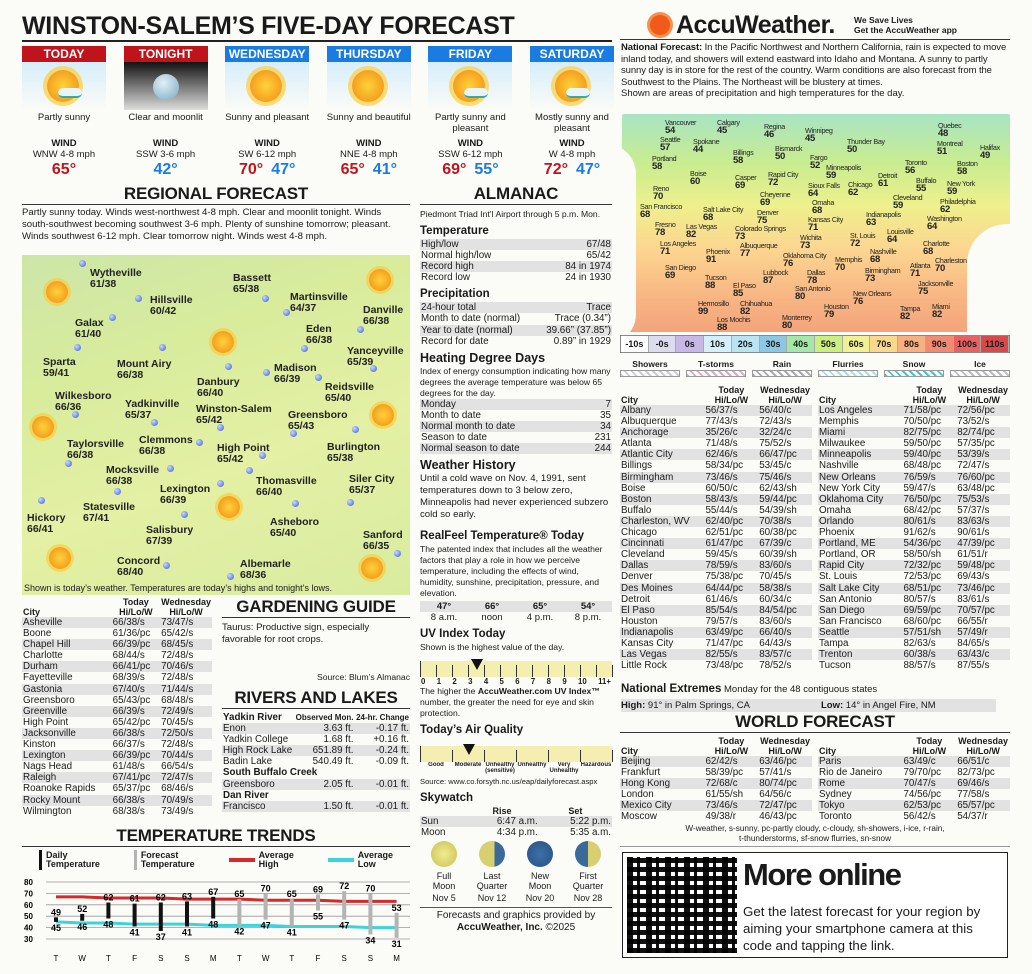 Image resolution: width=1032 pixels, height=974 pixels. I want to click on row-label: Record low, so click(446, 278).